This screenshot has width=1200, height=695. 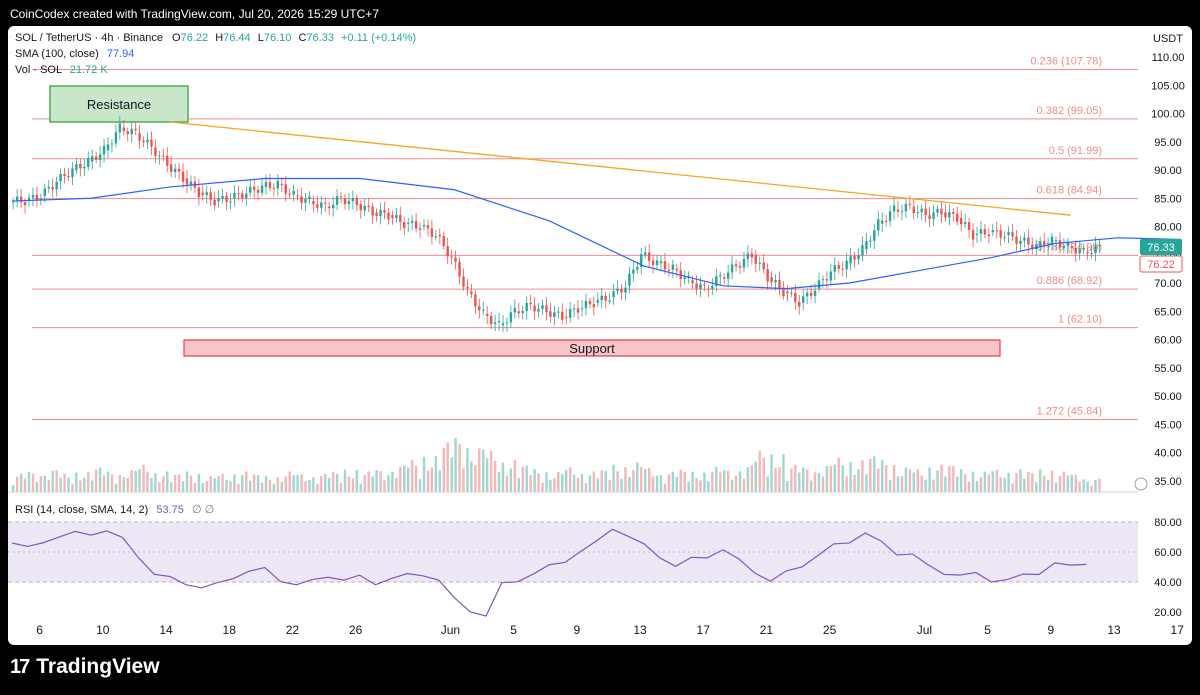 What do you see at coordinates (1168, 568) in the screenshot?
I see `rsi-axis: 80.00 60.00 40.00 20.00` at bounding box center [1168, 568].